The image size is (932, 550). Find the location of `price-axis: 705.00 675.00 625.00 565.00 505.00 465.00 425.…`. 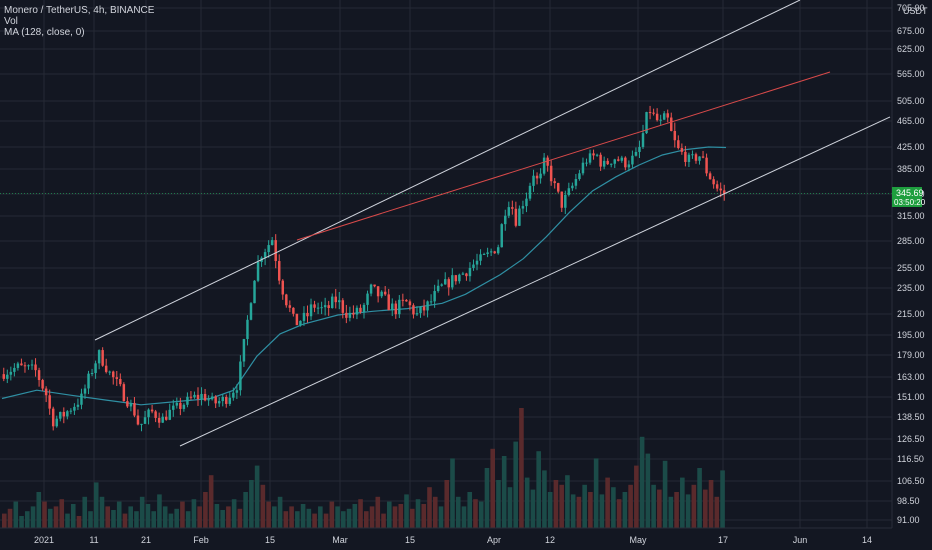

price-axis: 705.00 675.00 625.00 565.00 505.00 465.00 425.… is located at coordinates (911, 264).